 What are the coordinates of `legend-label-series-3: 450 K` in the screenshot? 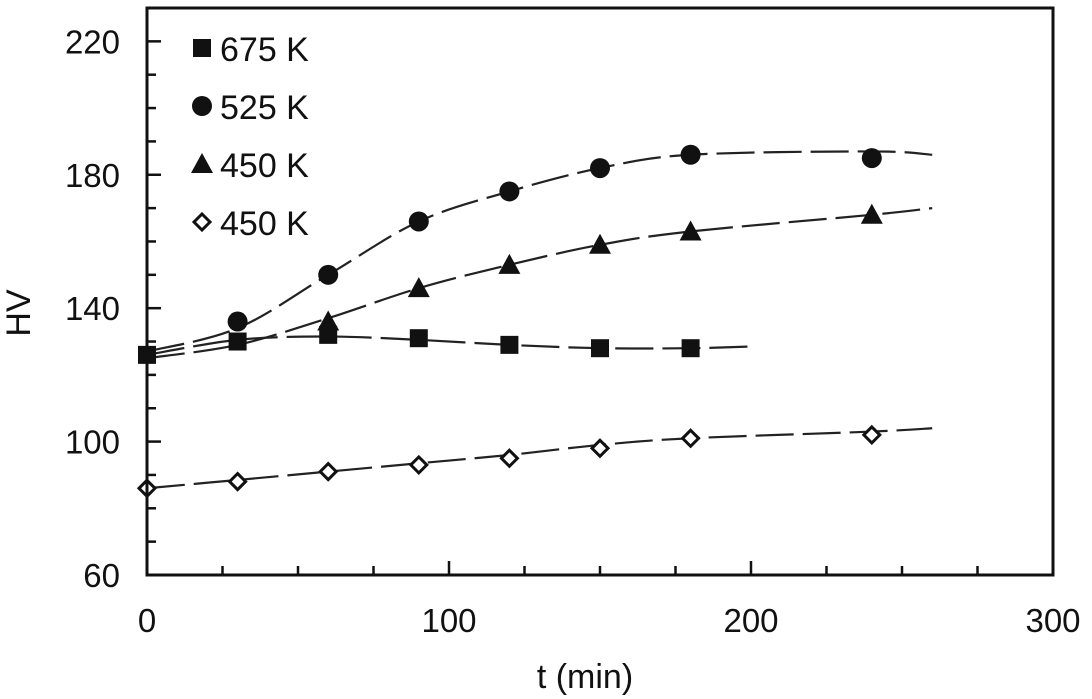 It's located at (264, 166).